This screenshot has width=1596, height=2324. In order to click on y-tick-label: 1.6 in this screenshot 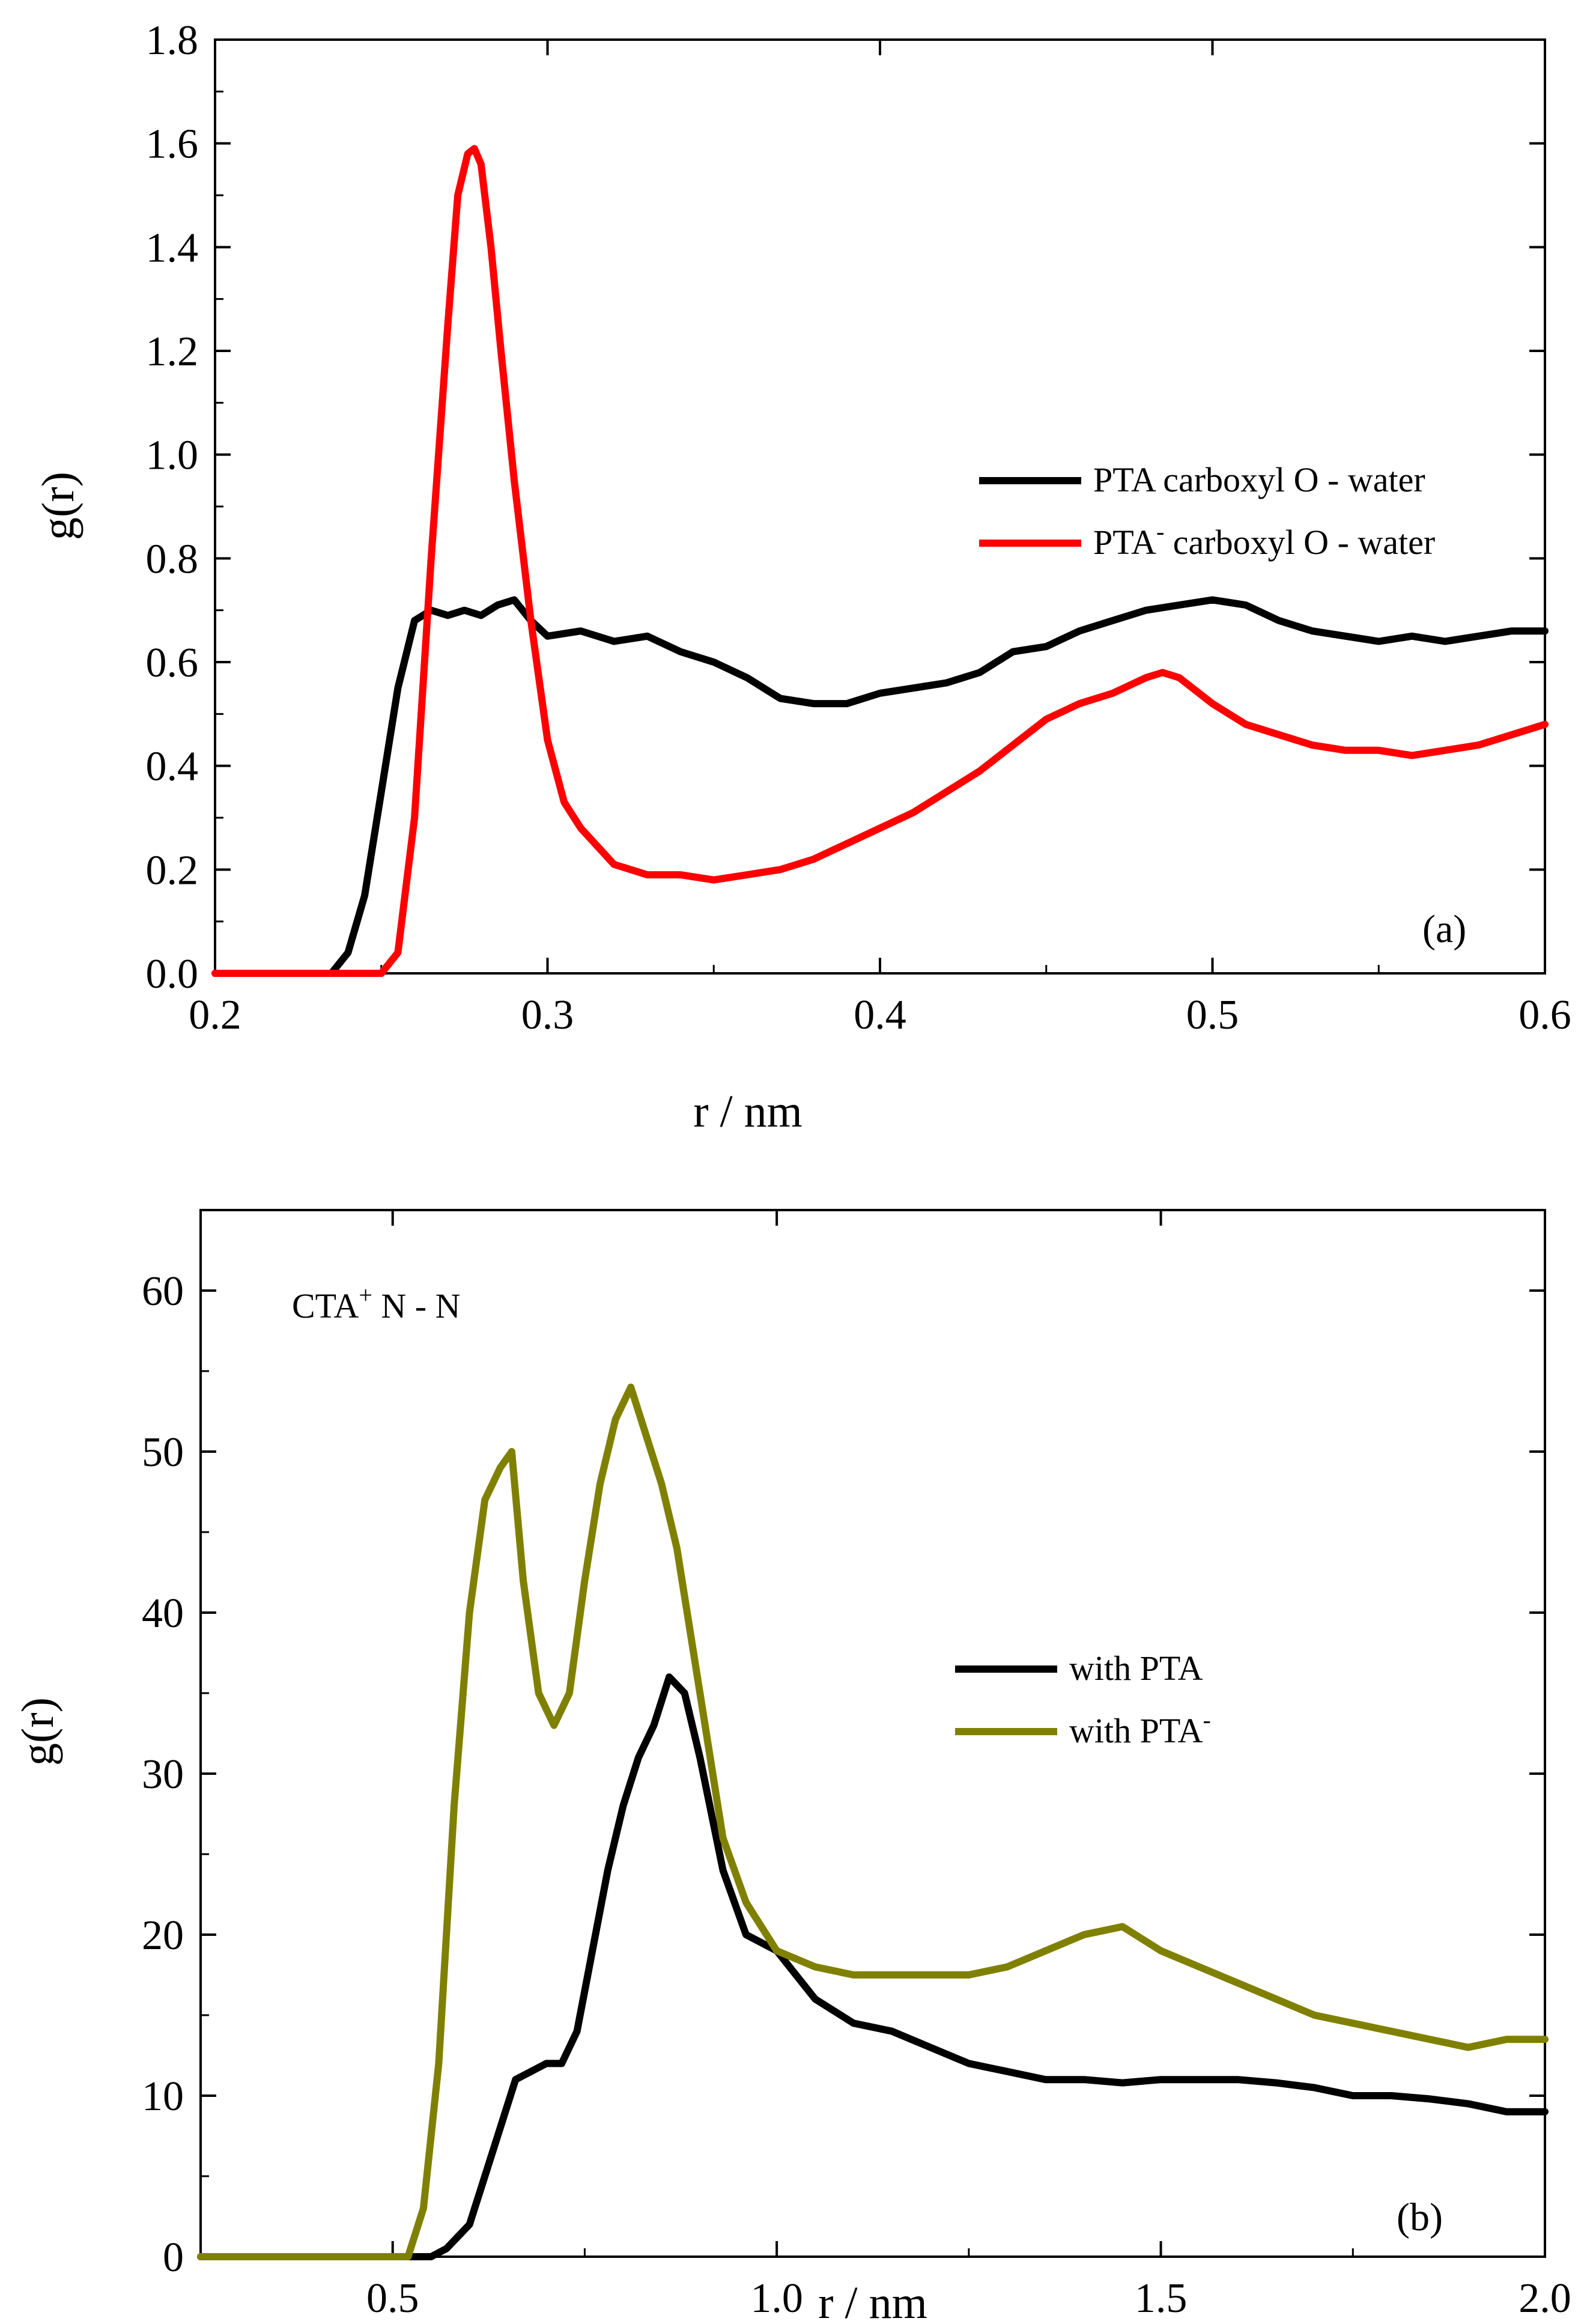, I will do `click(172, 144)`.